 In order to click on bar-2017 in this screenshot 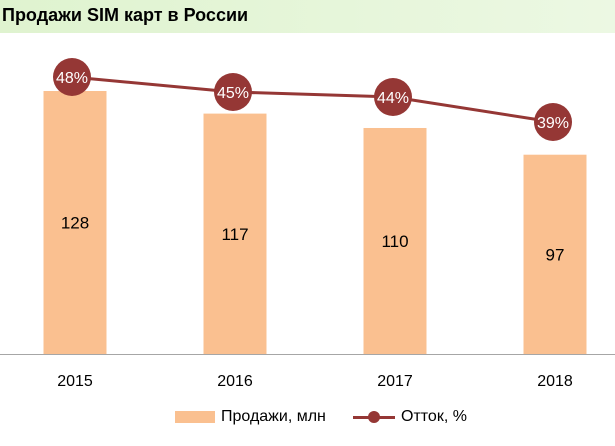, I will do `click(395, 240)`.